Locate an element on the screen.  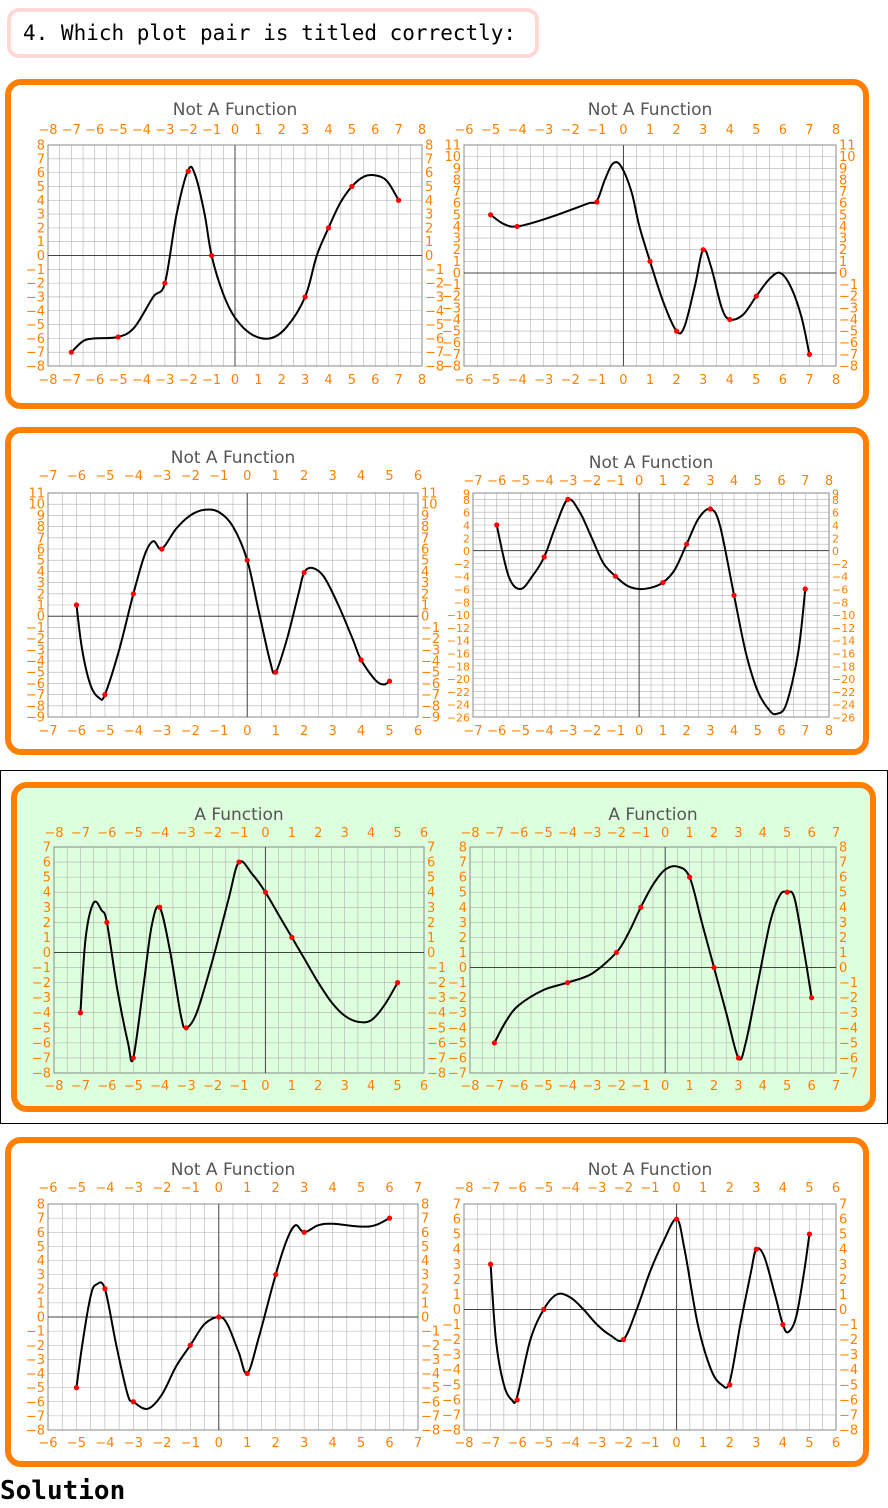
chart-2-data-point is located at coordinates (490, 215).